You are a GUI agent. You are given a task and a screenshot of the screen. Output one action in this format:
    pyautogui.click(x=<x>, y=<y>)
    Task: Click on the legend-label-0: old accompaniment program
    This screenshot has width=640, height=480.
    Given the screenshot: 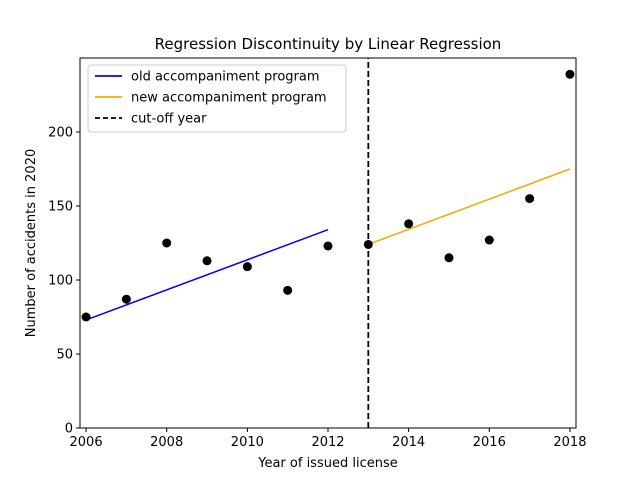 What is the action you would take?
    pyautogui.click(x=225, y=77)
    